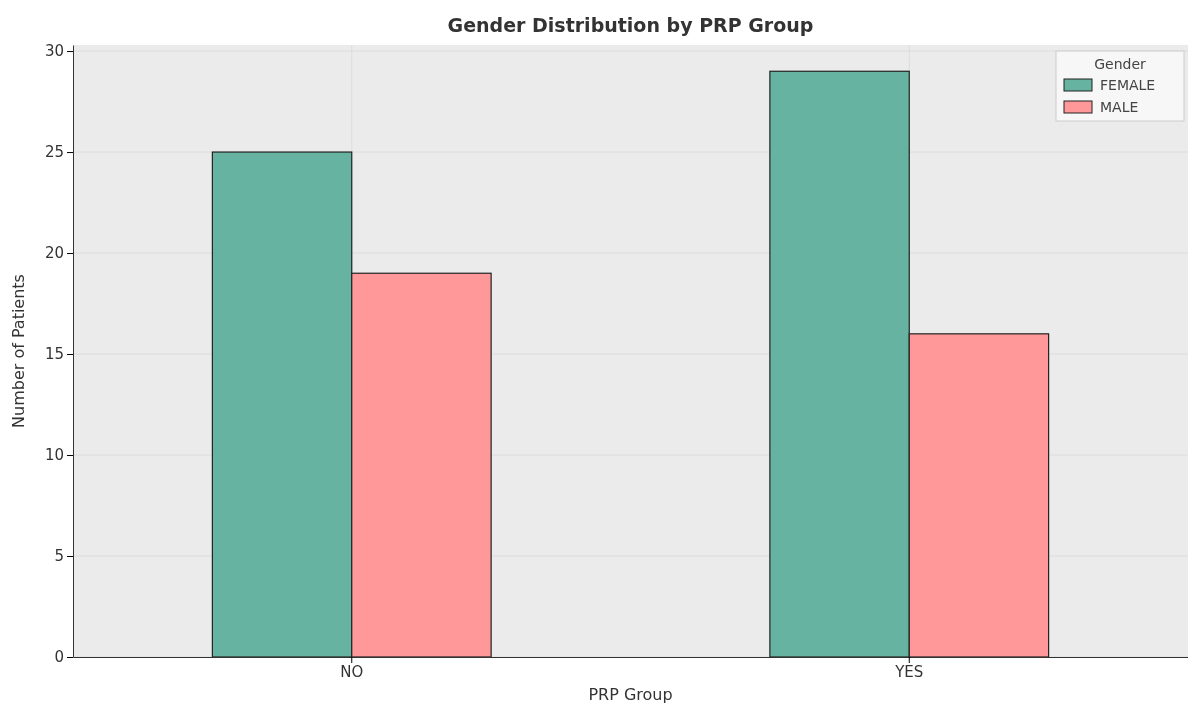  I want to click on x-tick-label: YES, so click(909, 671).